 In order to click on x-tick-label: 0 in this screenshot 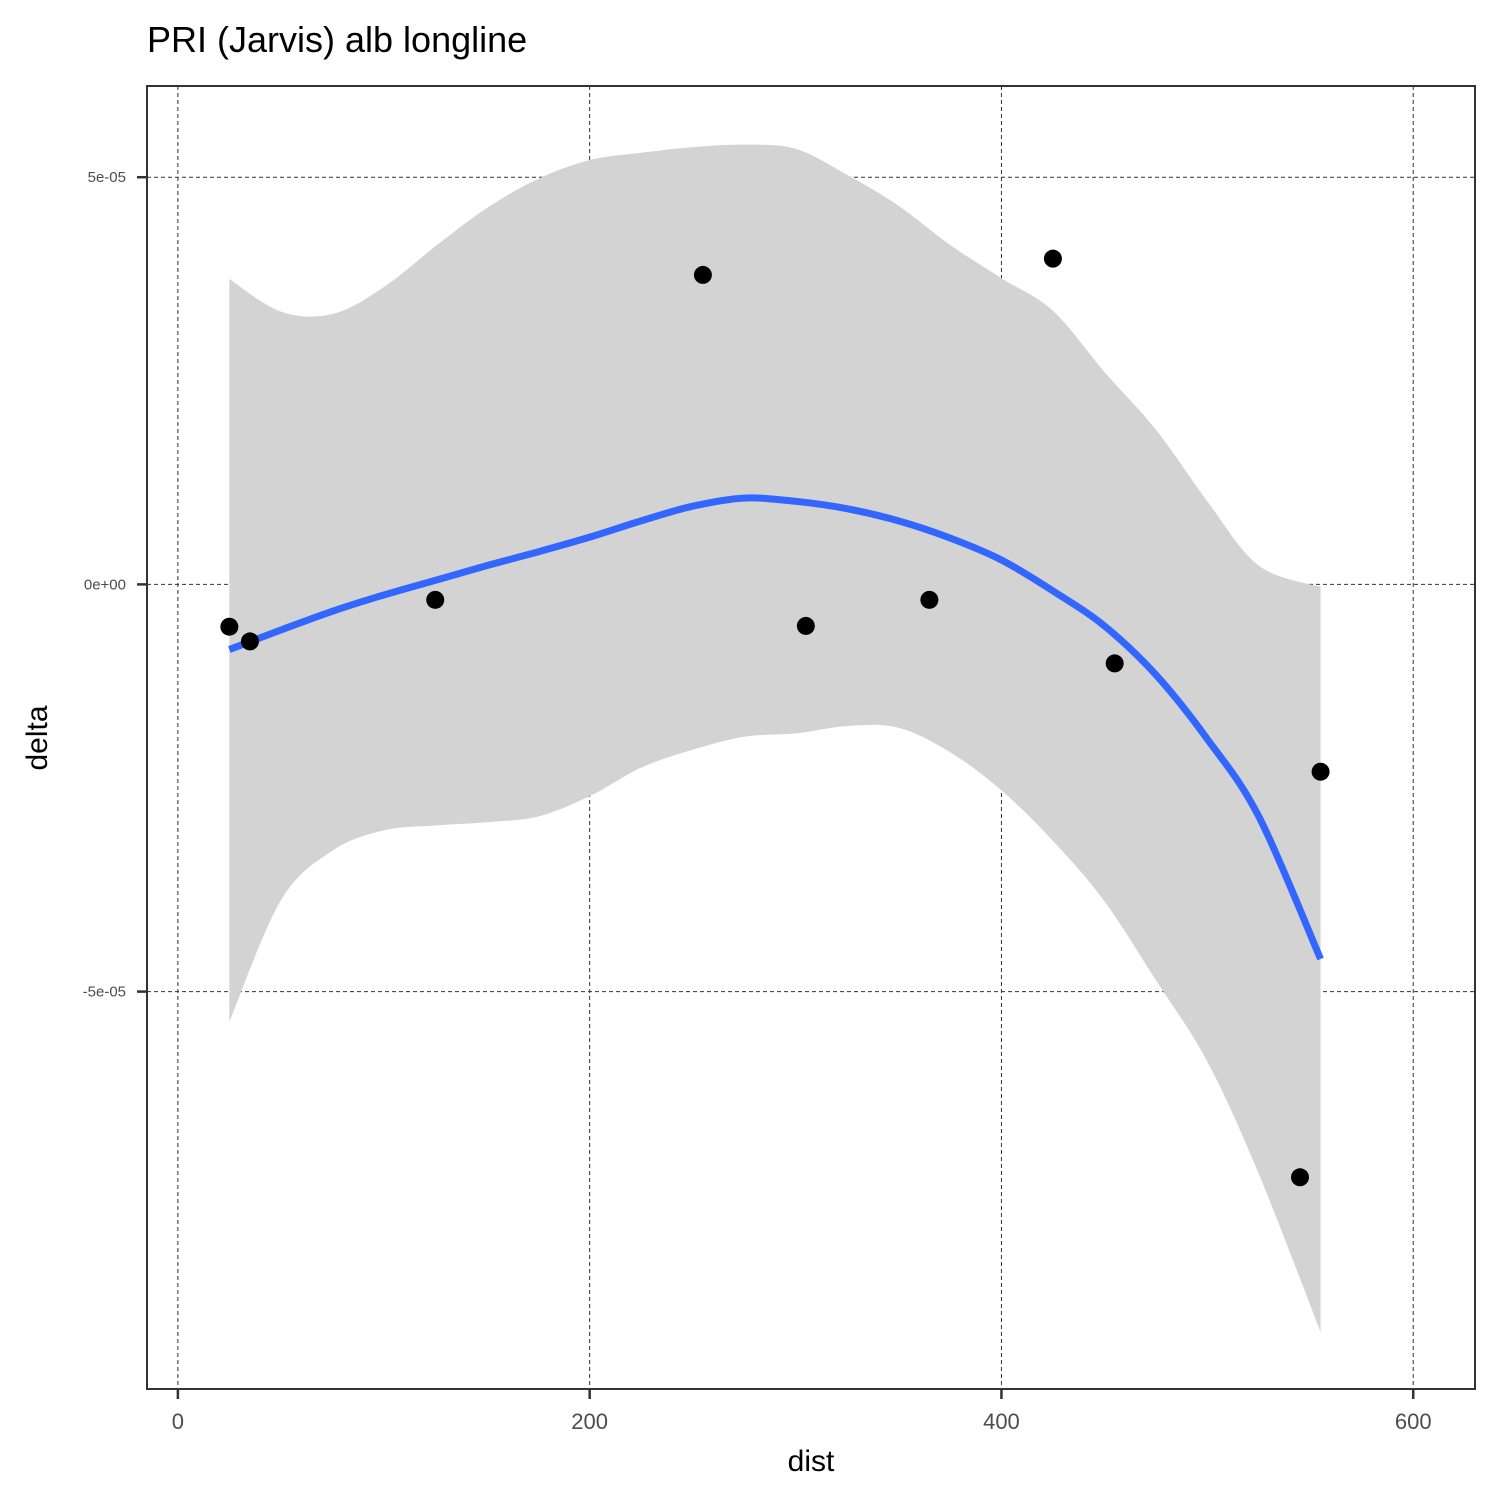, I will do `click(178, 1421)`.